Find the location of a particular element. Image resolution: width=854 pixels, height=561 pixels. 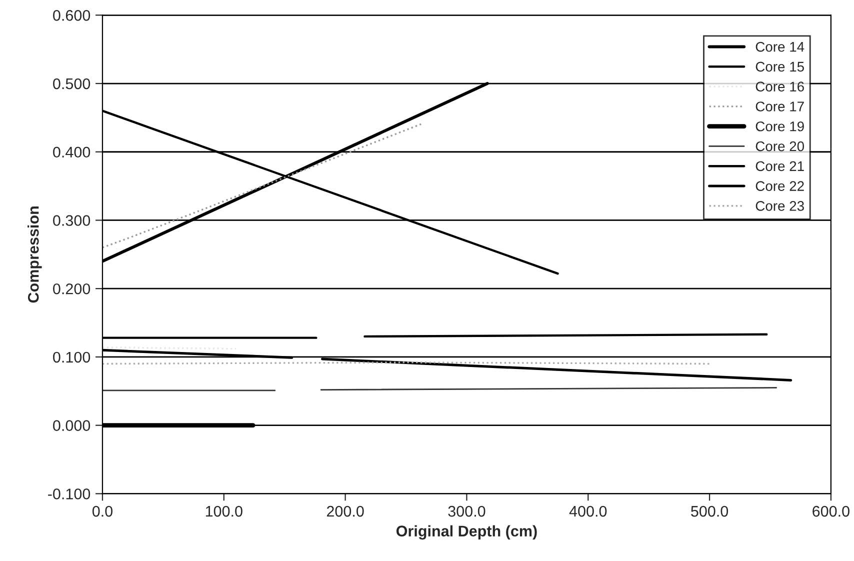

x-tick-label: 600.0 is located at coordinates (831, 511).